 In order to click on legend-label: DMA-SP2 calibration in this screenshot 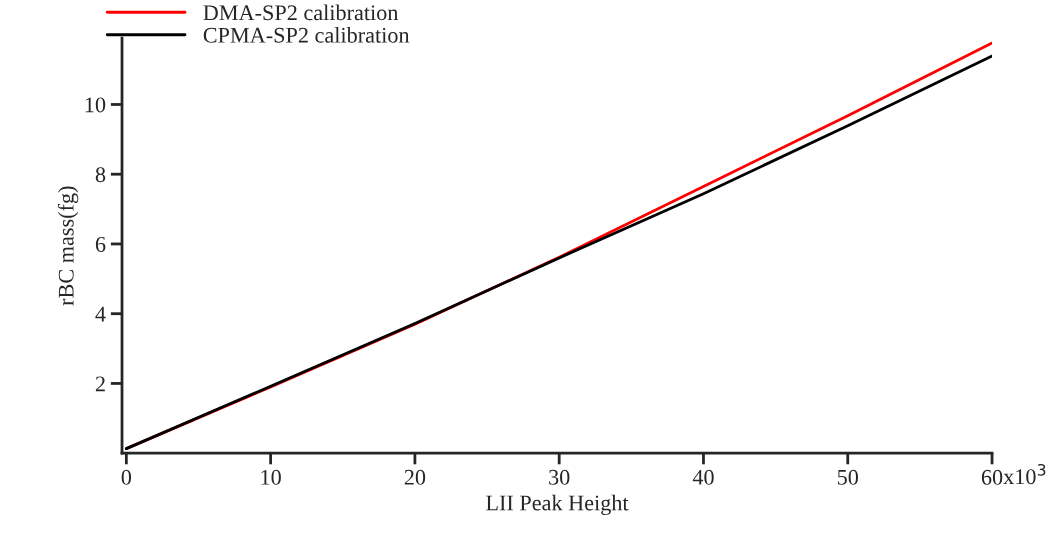, I will do `click(301, 12)`.